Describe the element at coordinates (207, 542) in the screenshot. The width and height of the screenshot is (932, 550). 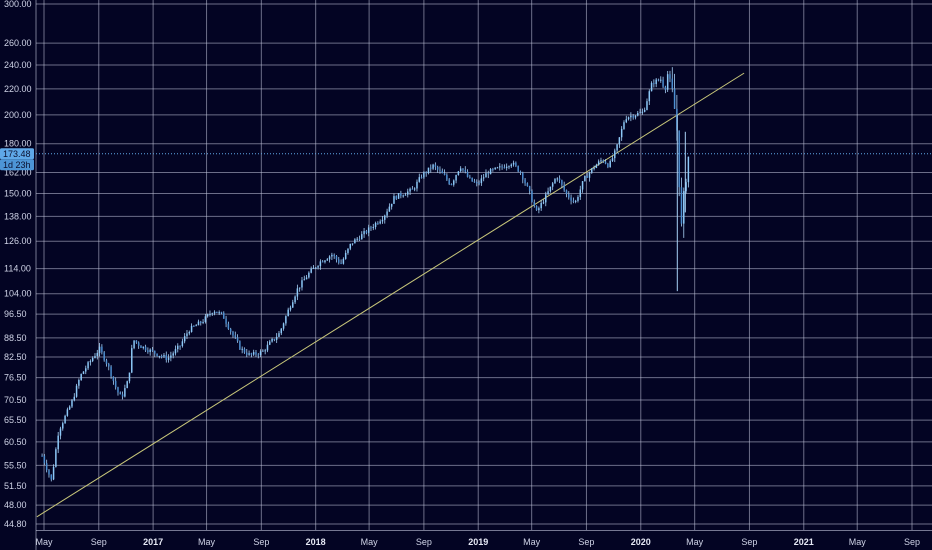
I see `x-tick-label: May` at that location.